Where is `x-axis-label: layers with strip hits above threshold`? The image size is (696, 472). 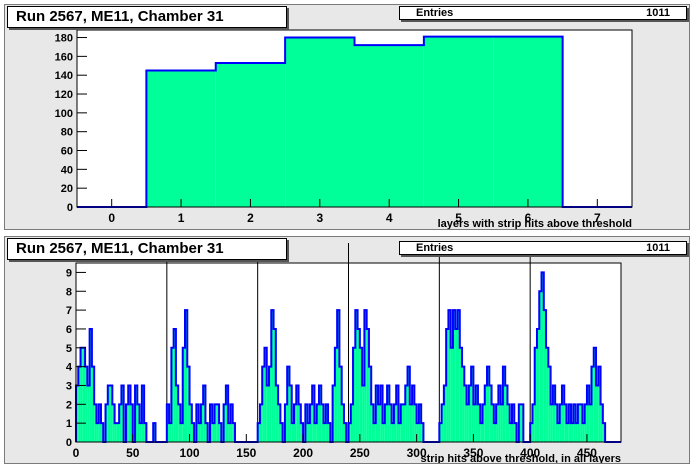 x-axis-label: layers with strip hits above threshold is located at coordinates (535, 223).